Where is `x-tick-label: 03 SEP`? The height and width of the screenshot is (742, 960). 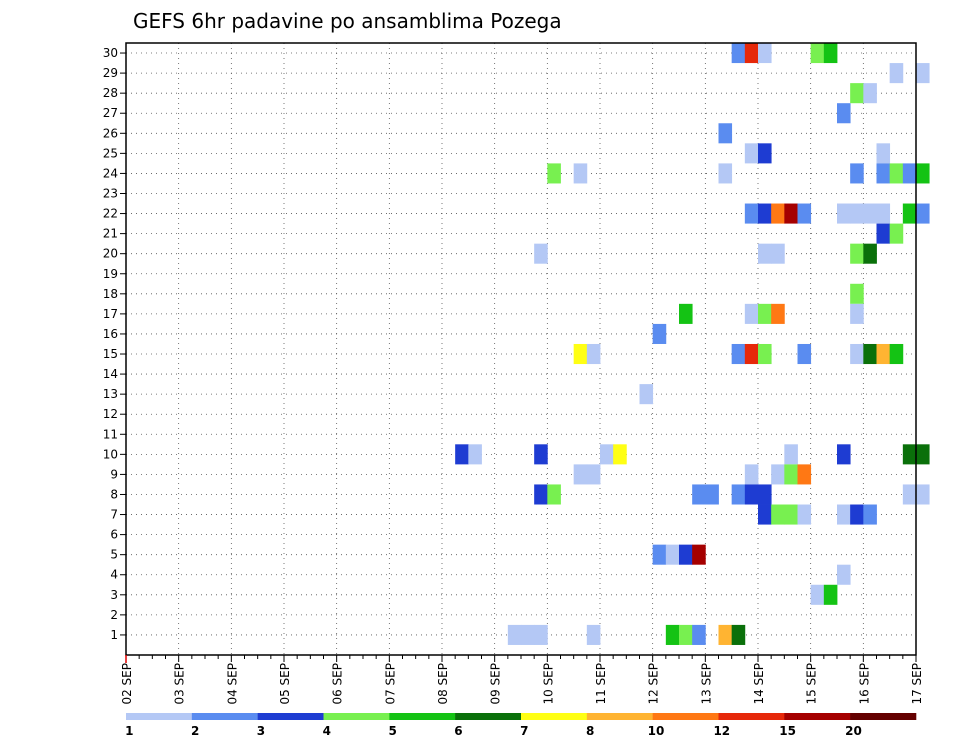 x-tick-label: 03 SEP is located at coordinates (180, 684).